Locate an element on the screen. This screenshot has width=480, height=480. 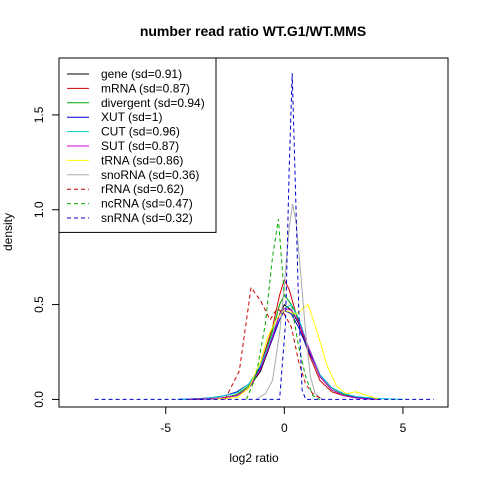
y-axis: 0.0 0.5 1.0 1.5 is located at coordinates (45, 257).